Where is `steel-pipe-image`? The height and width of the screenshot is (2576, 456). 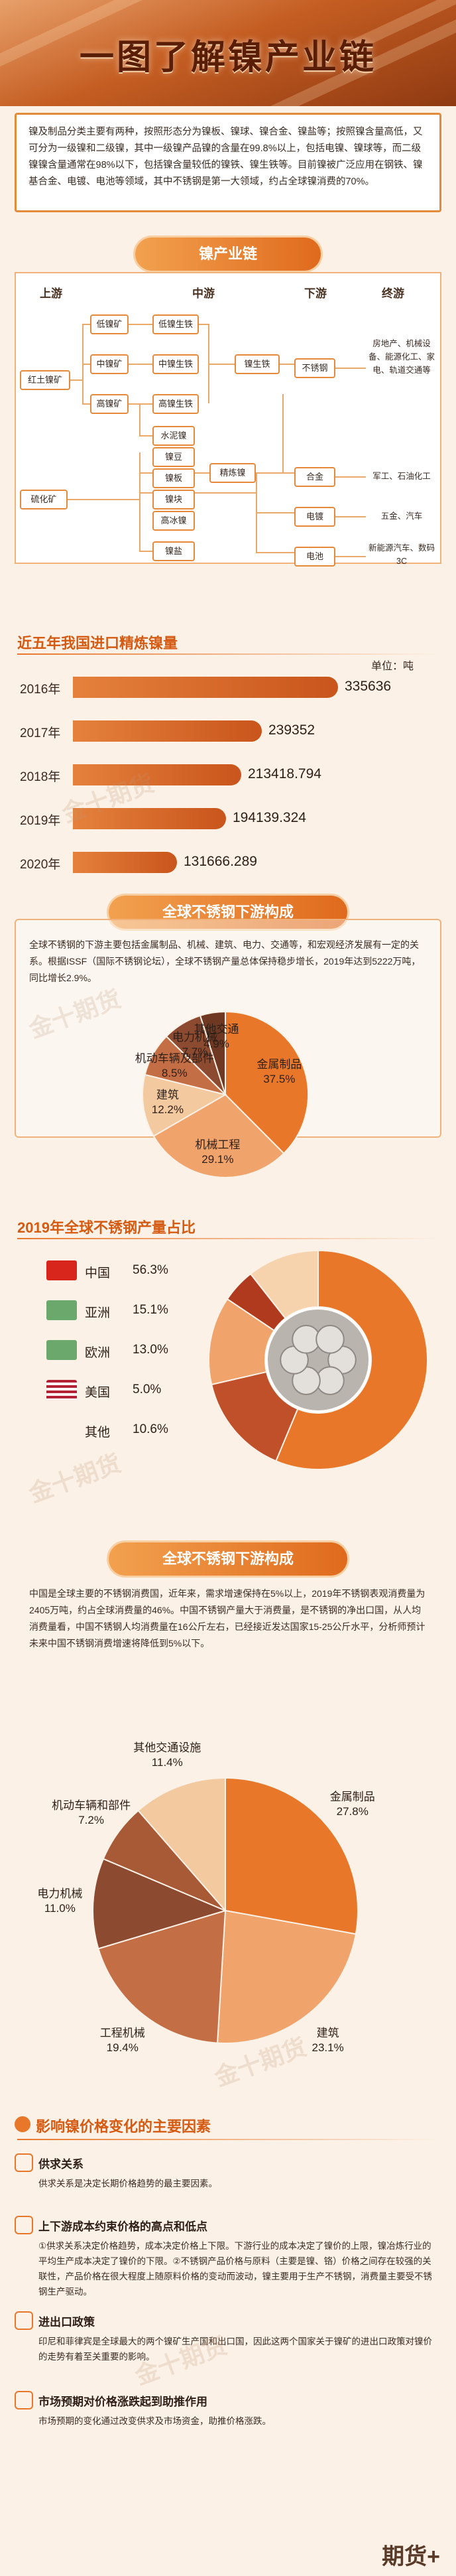
steel-pipe-image is located at coordinates (318, 1360).